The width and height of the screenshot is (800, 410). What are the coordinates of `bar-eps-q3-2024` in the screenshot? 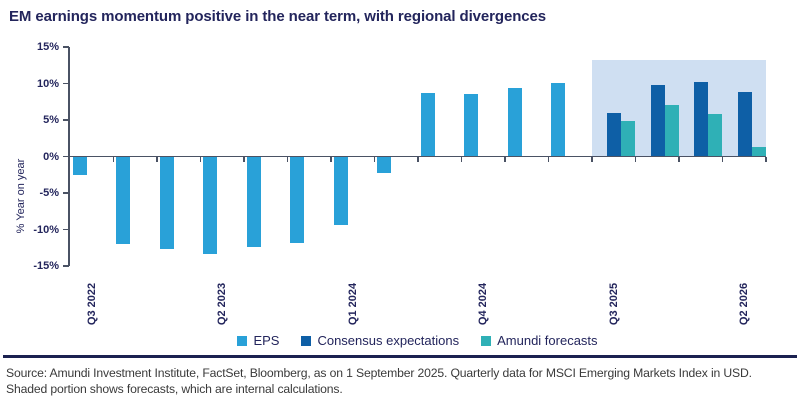 It's located at (427, 124).